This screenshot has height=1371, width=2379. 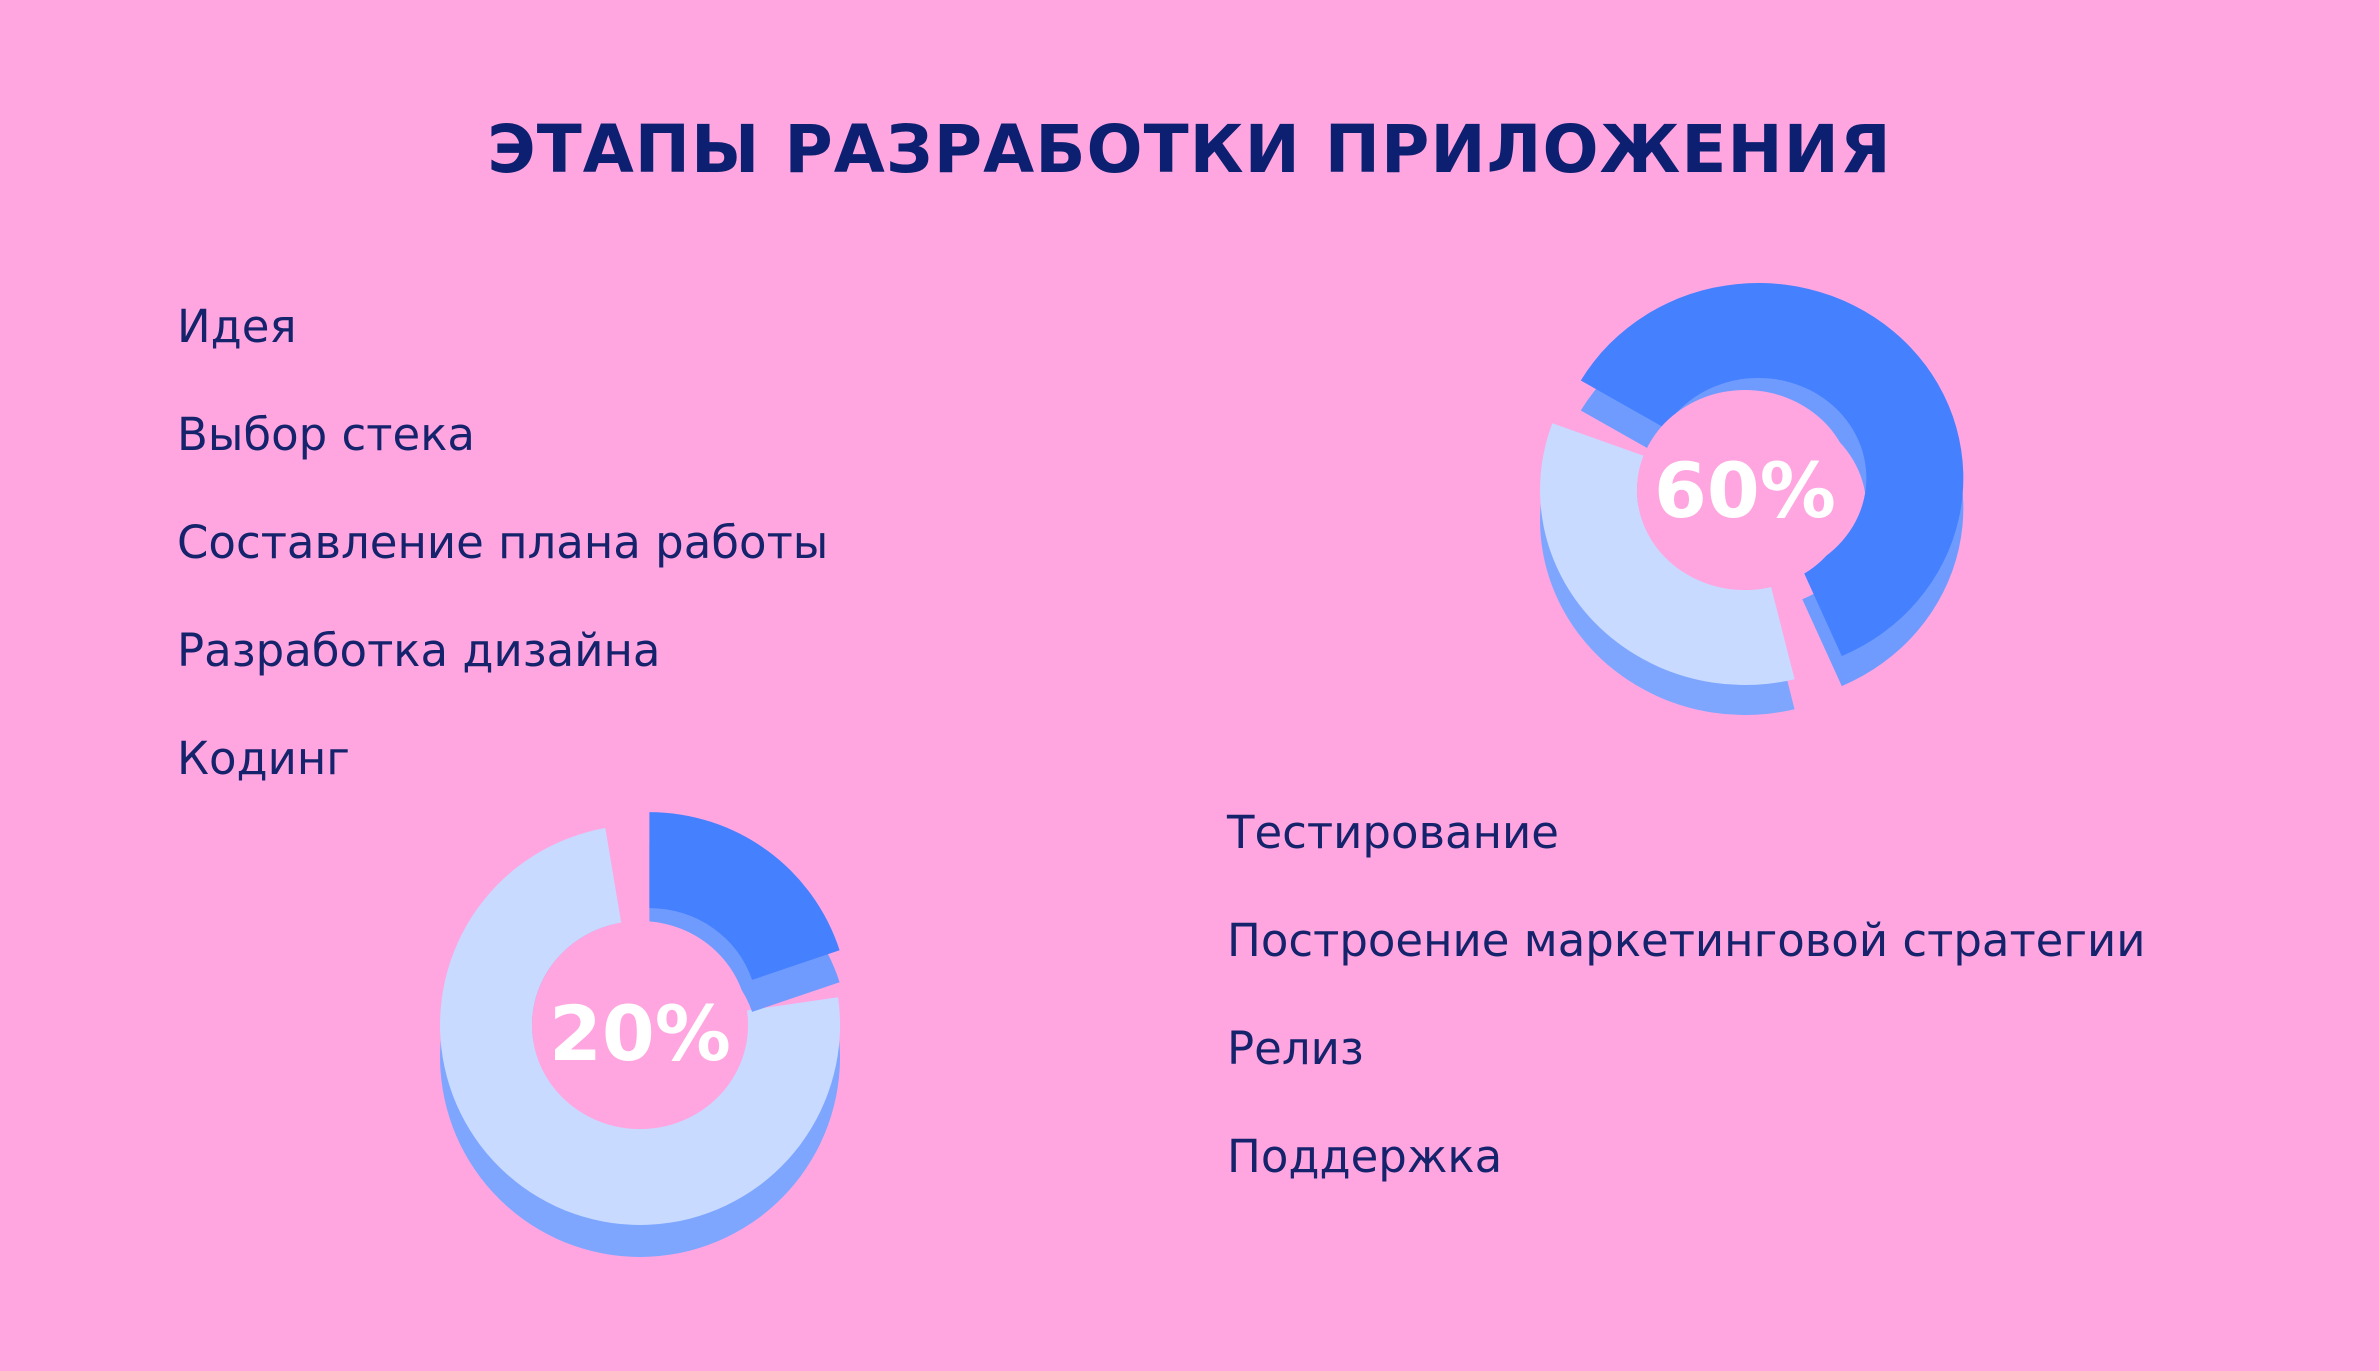 What do you see at coordinates (1295, 1048) in the screenshot?
I see `list-item: Релиз` at bounding box center [1295, 1048].